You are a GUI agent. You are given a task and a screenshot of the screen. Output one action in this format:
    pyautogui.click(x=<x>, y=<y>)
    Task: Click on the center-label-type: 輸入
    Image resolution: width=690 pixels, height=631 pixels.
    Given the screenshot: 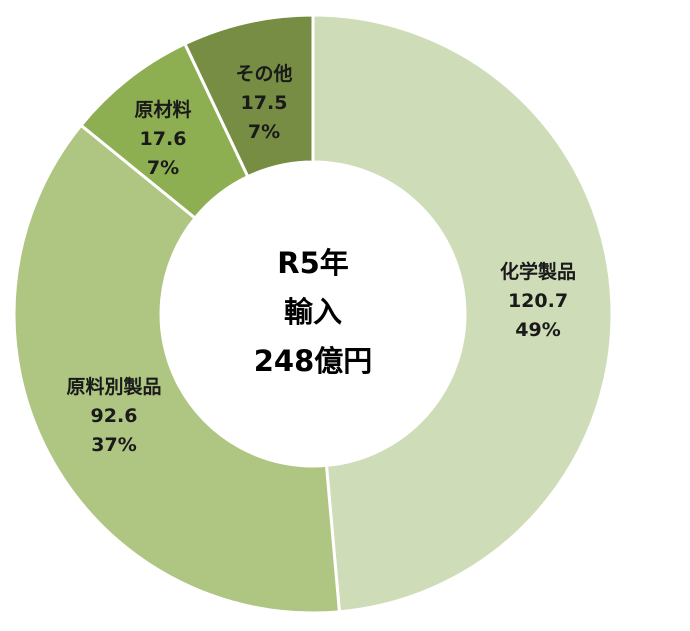 What is the action you would take?
    pyautogui.click(x=313, y=312)
    